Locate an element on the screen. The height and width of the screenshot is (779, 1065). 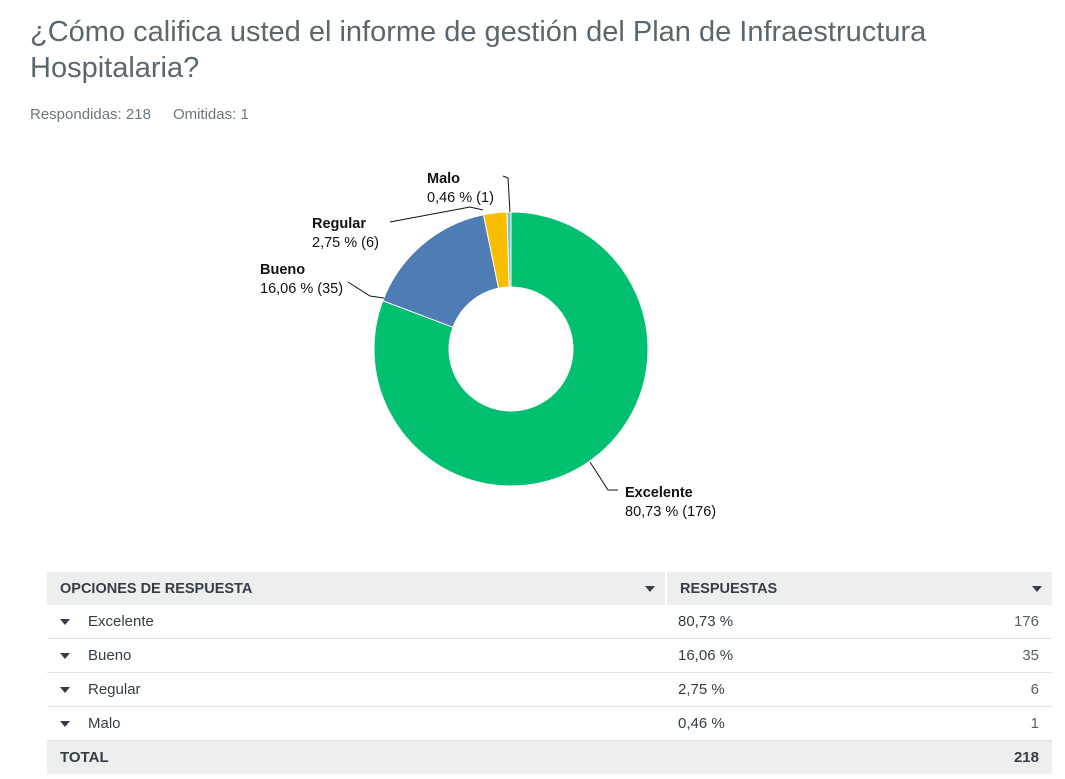
donut-slice-malo is located at coordinates (509, 249).